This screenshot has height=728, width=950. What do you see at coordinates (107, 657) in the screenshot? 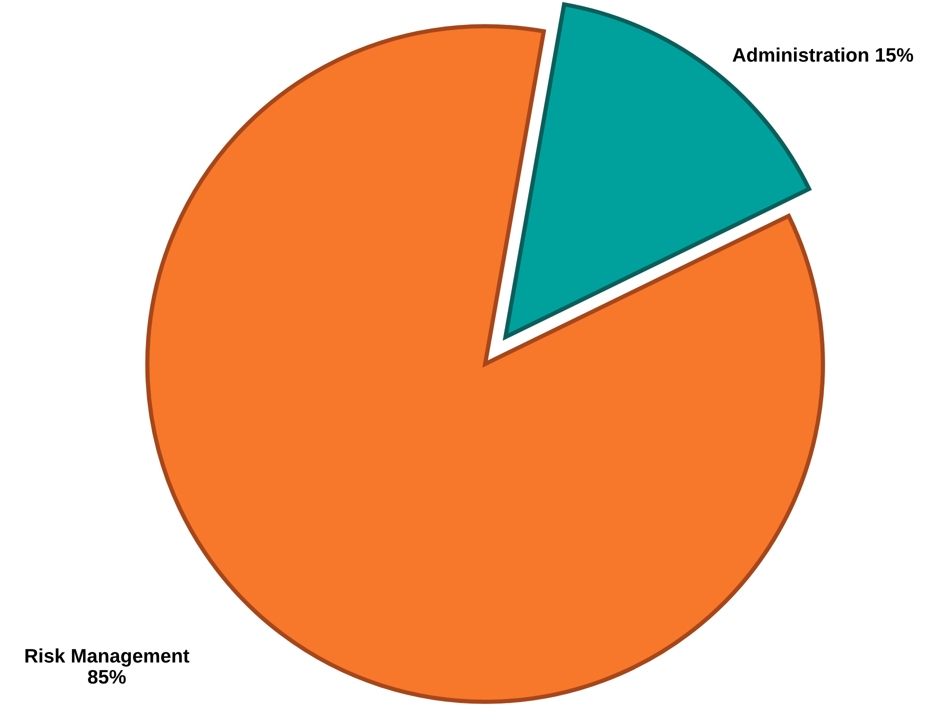
I see `slice-label: Risk Management` at bounding box center [107, 657].